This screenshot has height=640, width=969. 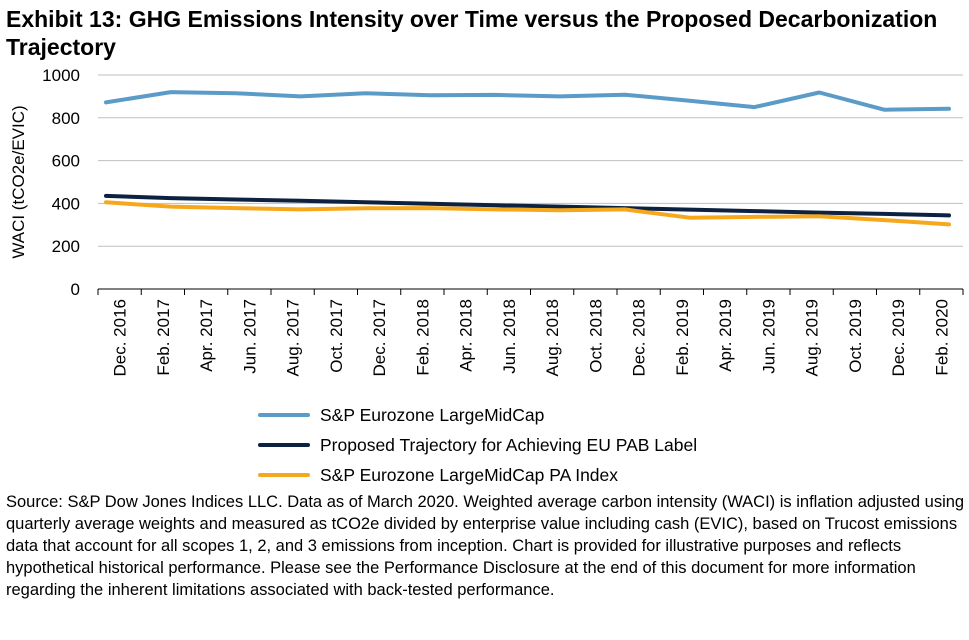 I want to click on y-axis-label: WACI (tCO2e/EVIC), so click(x=18, y=181).